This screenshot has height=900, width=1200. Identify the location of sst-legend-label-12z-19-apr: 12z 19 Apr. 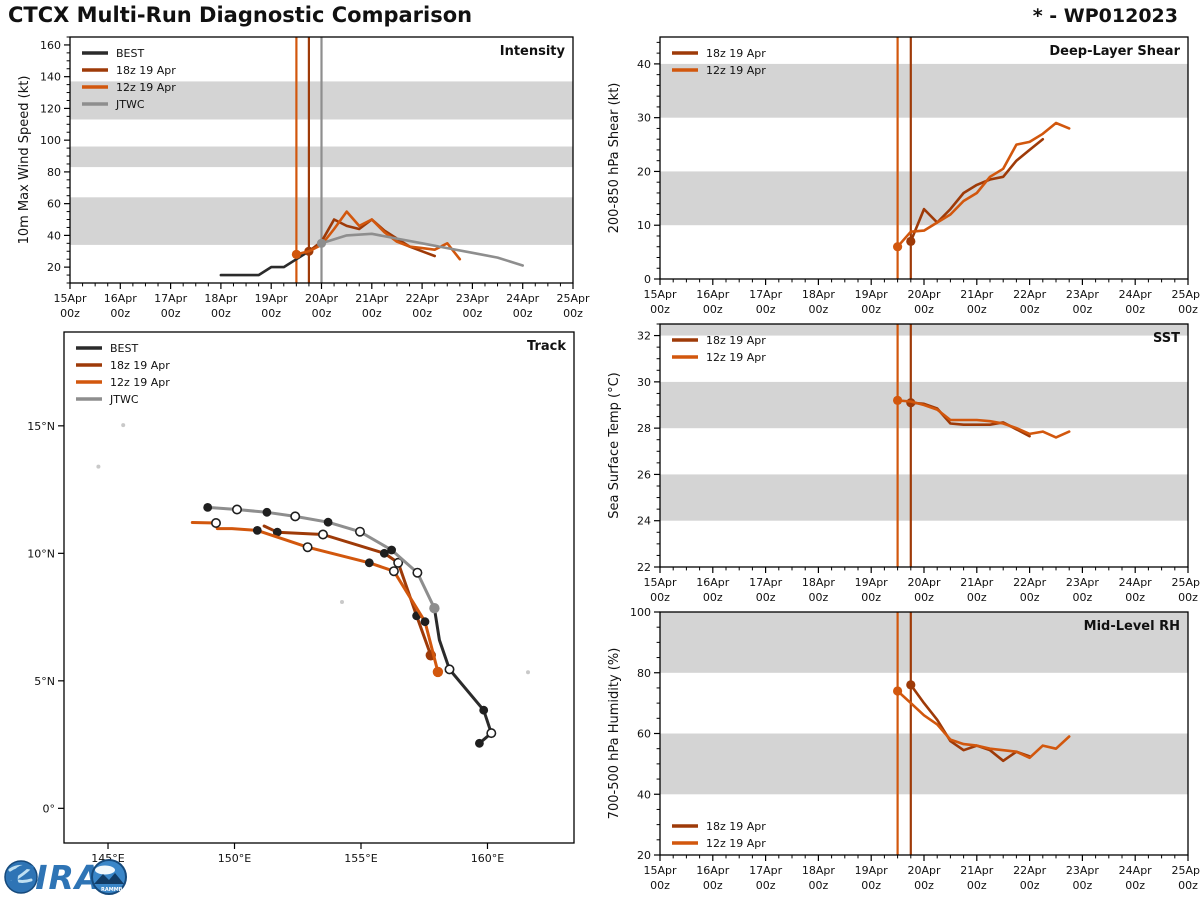
(736, 357).